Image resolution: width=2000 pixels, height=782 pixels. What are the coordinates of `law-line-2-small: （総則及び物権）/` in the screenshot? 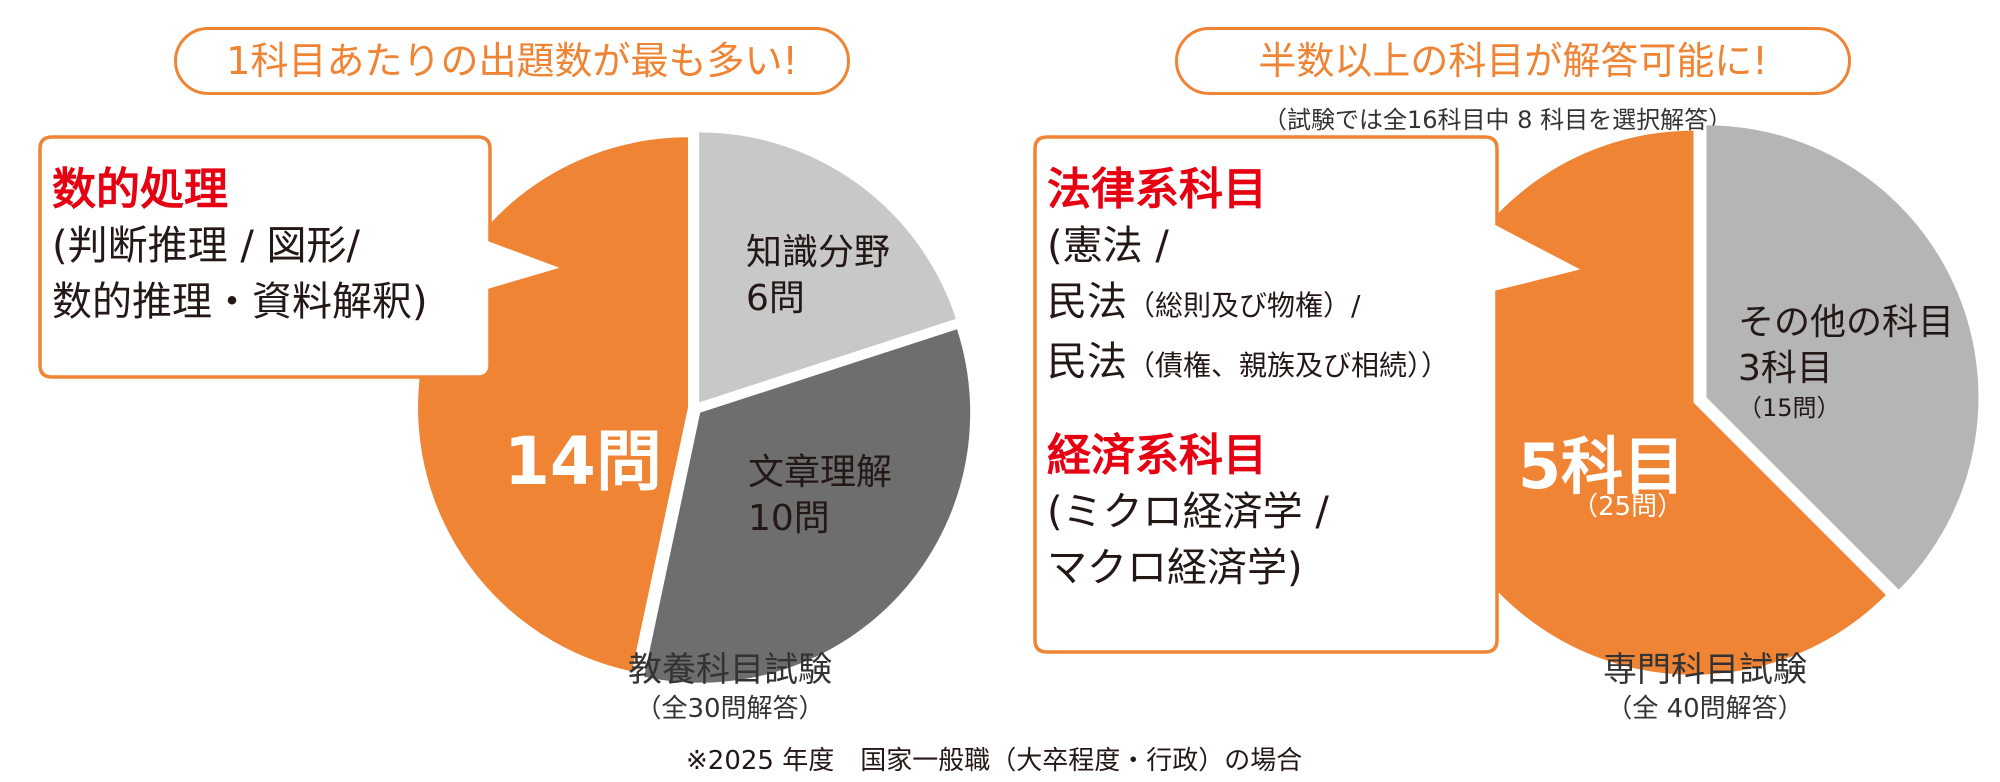 It's located at (1244, 305).